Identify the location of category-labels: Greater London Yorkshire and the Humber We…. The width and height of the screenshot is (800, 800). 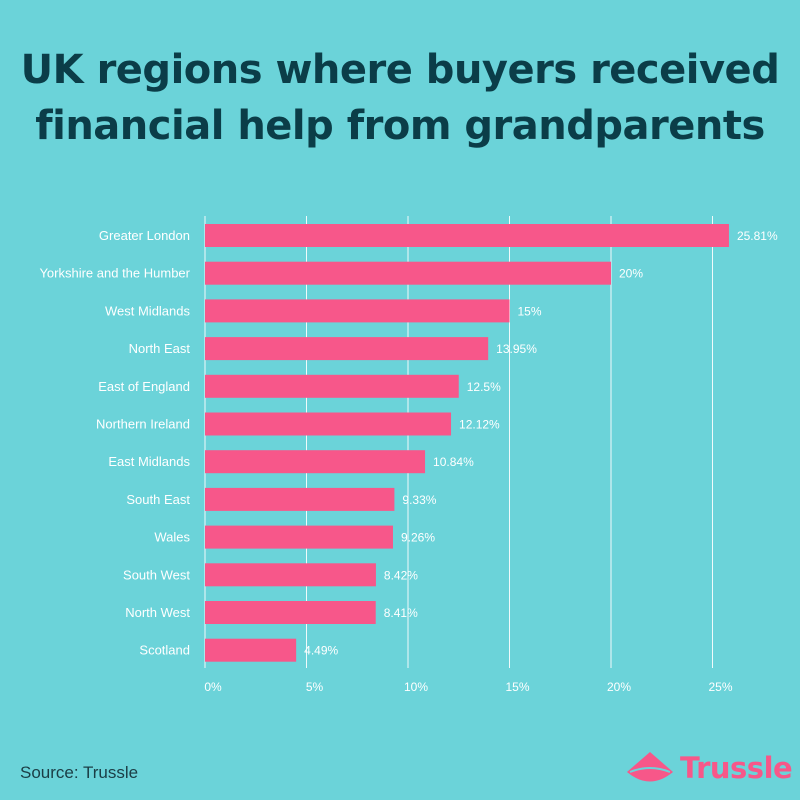
(114, 443).